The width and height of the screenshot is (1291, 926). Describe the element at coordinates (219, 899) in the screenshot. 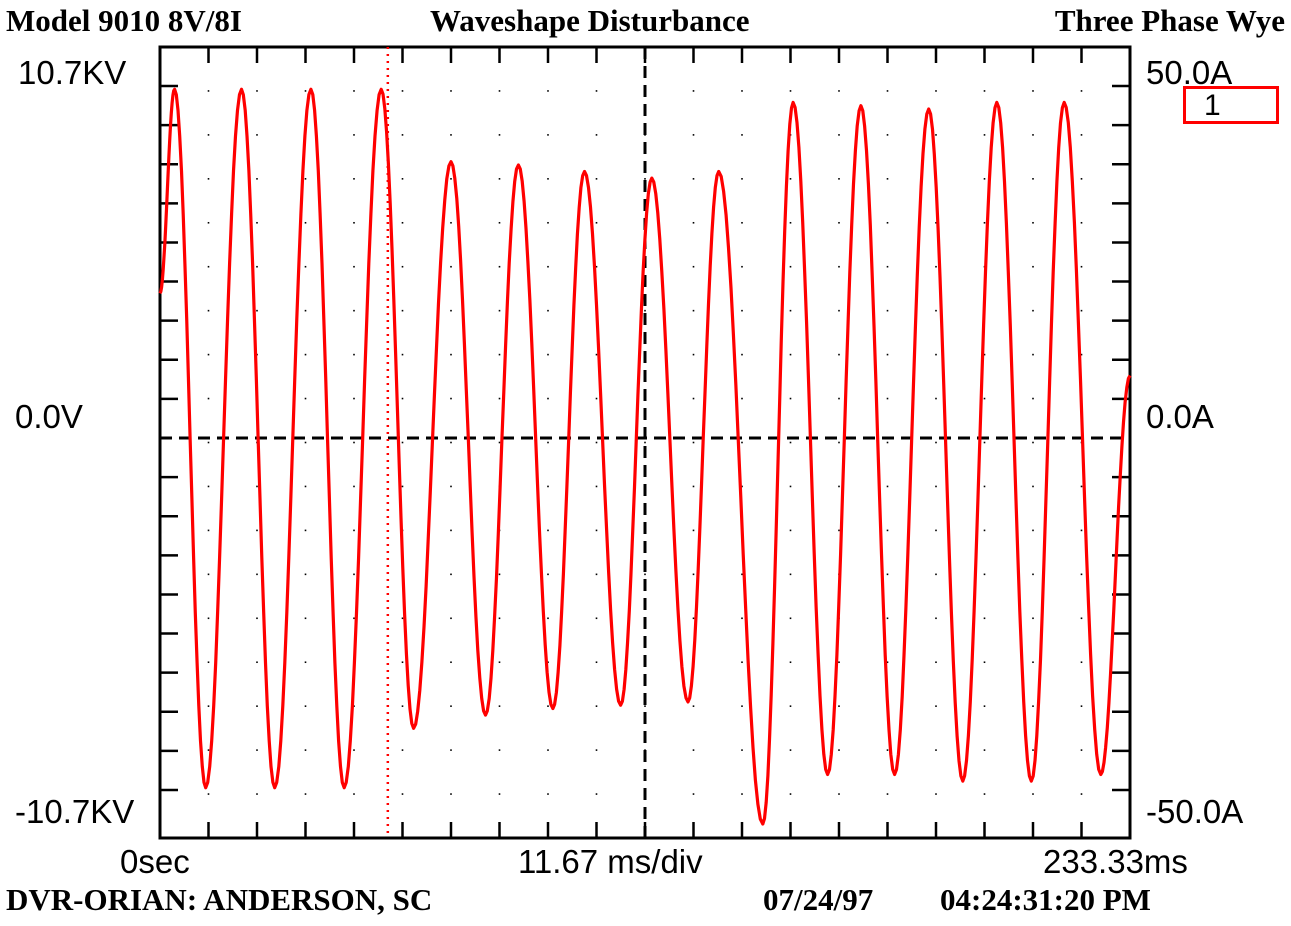

I see `site-label: DVR-ORIAN: ANDERSON, SC` at that location.